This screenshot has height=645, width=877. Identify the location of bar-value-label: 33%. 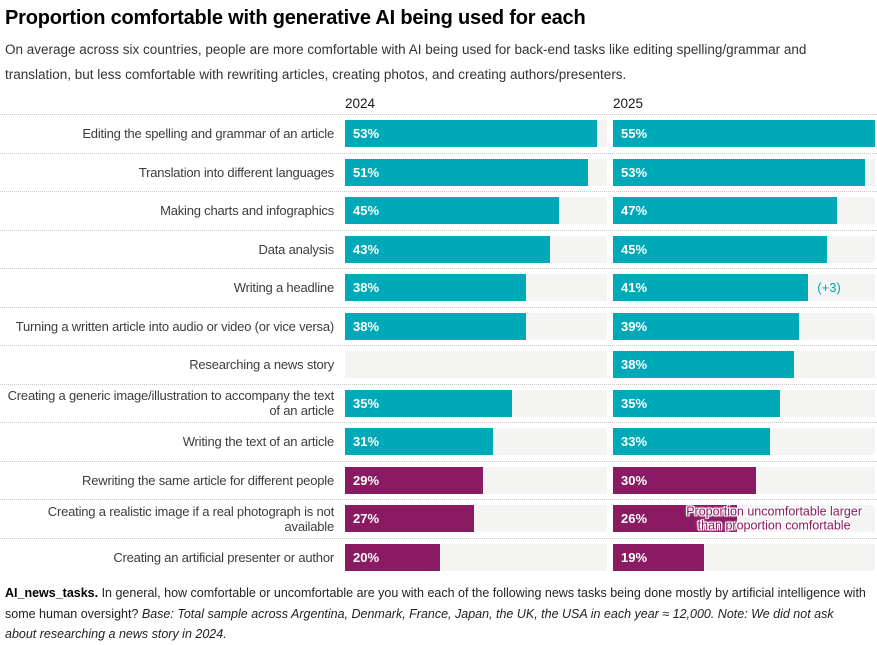
(634, 442).